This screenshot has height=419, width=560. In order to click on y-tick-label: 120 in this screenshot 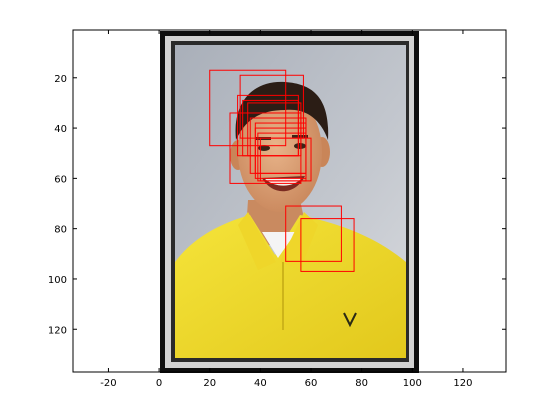, I will do `click(57, 330)`.